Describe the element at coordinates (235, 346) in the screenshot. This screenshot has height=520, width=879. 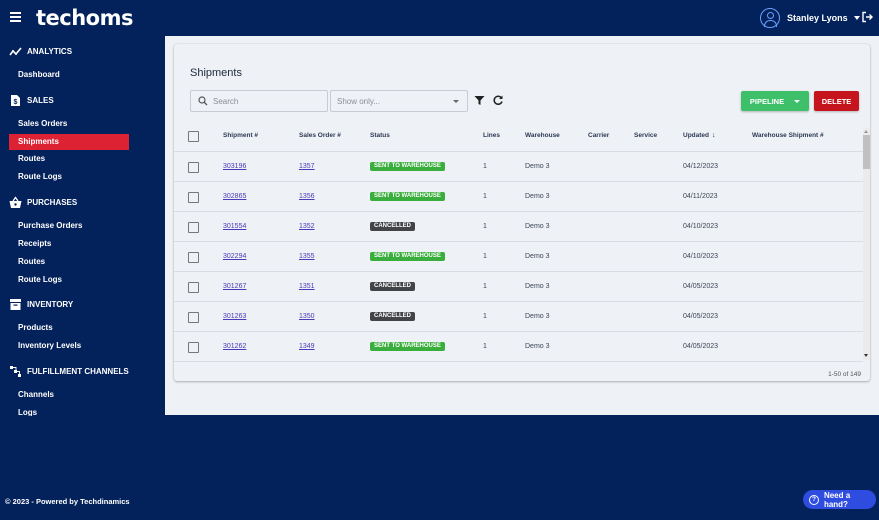
I see `shipment-link: 301262` at that location.